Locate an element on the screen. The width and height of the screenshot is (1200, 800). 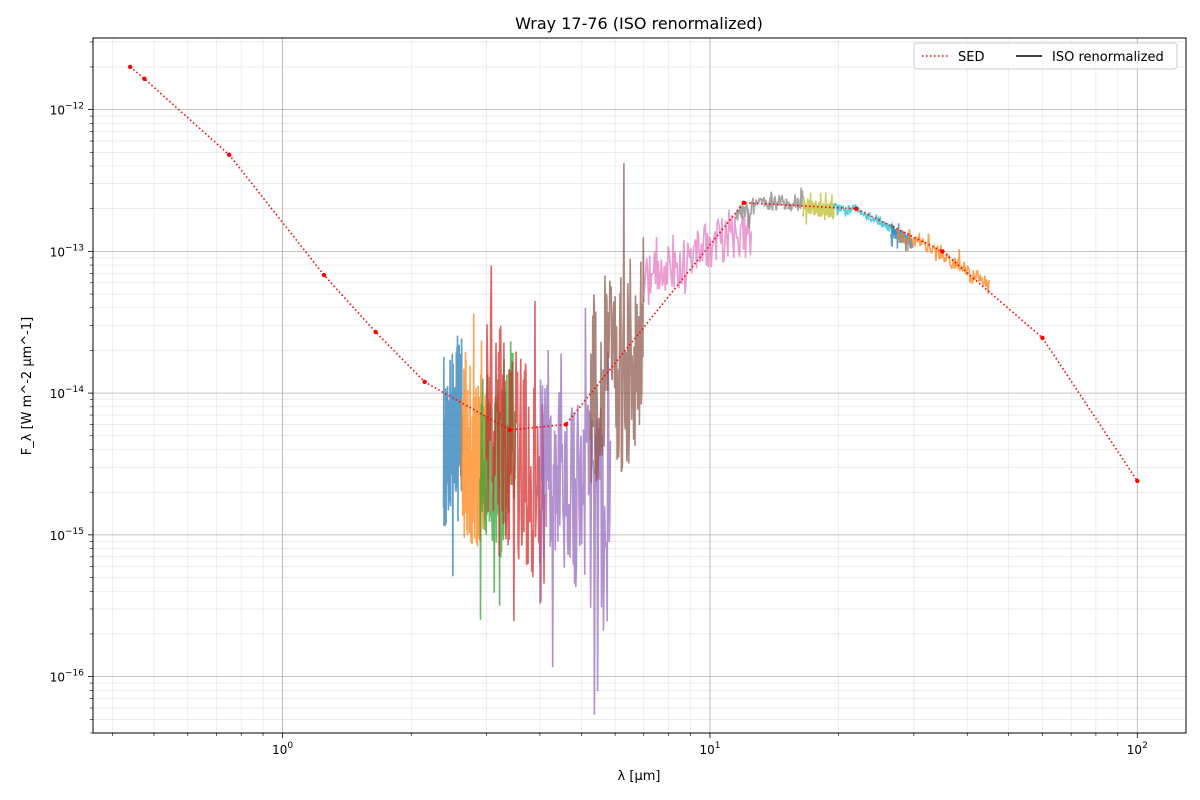
y-tick-label: 10−13 is located at coordinates (67, 251).